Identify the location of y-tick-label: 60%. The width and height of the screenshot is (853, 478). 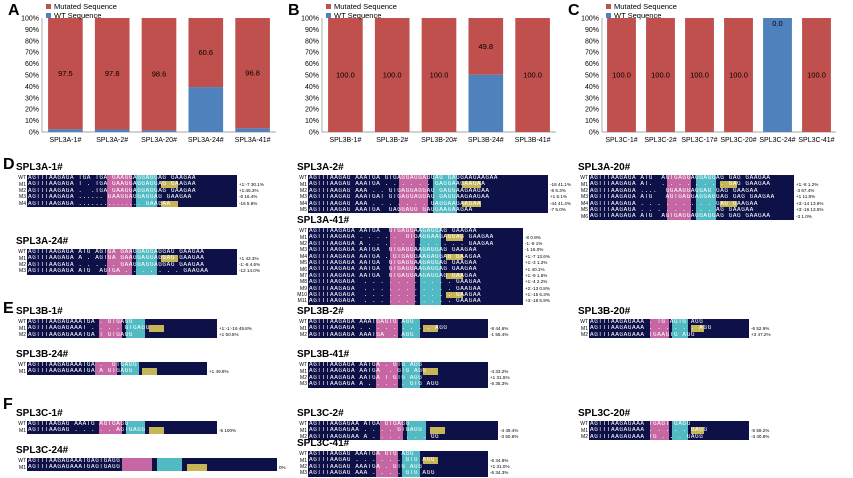
(312, 64).